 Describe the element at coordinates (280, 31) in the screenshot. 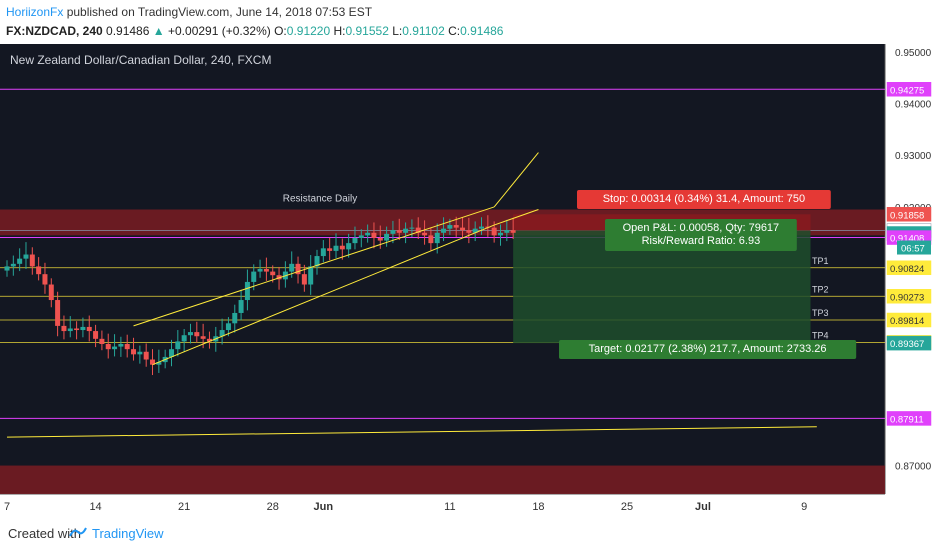

I see `open-label: O:` at that location.